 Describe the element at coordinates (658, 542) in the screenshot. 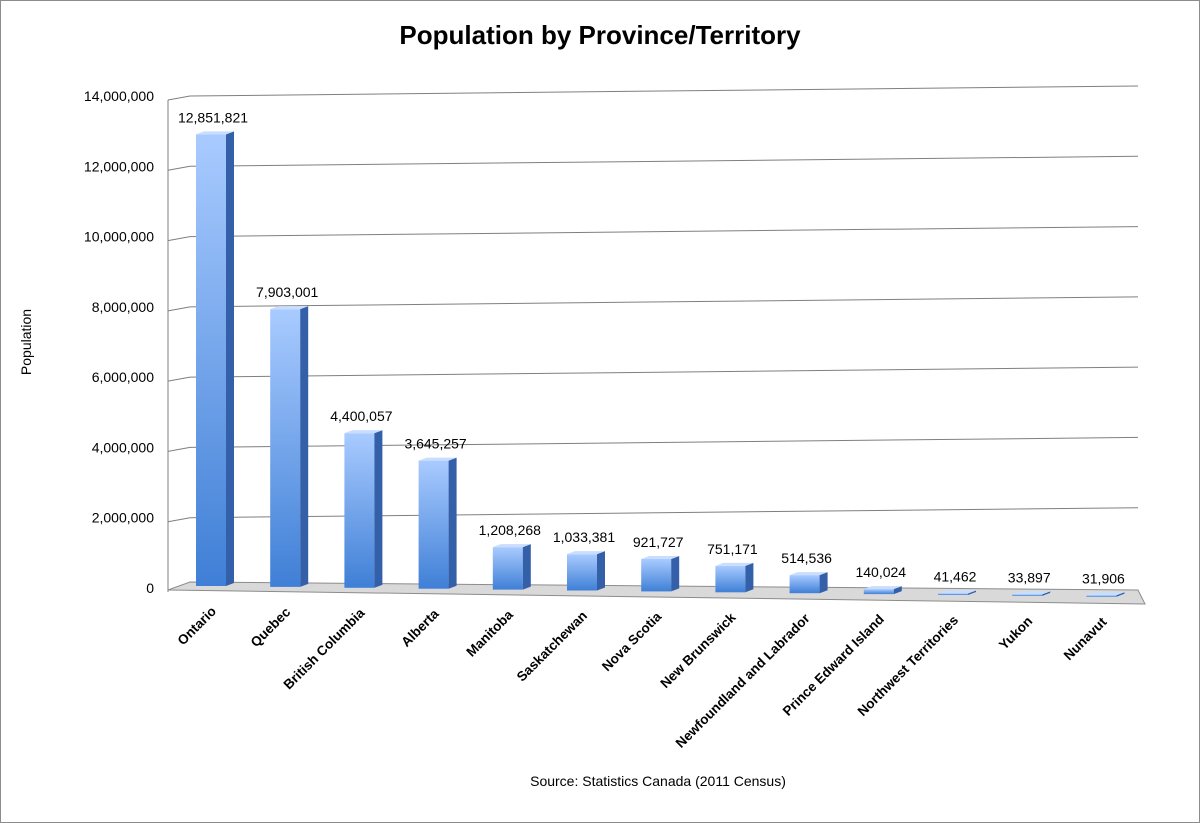

I see `data-label: 921,727` at that location.